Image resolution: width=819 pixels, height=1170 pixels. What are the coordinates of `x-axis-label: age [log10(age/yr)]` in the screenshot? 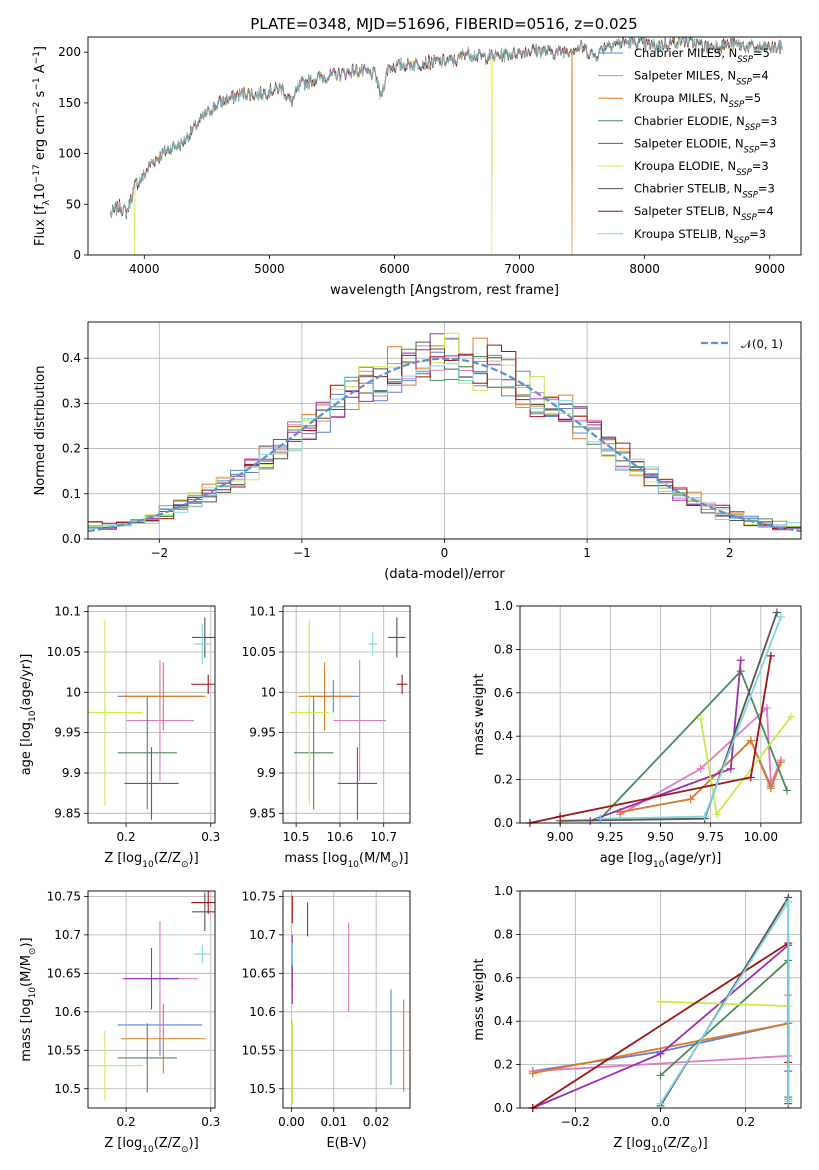 It's located at (661, 860).